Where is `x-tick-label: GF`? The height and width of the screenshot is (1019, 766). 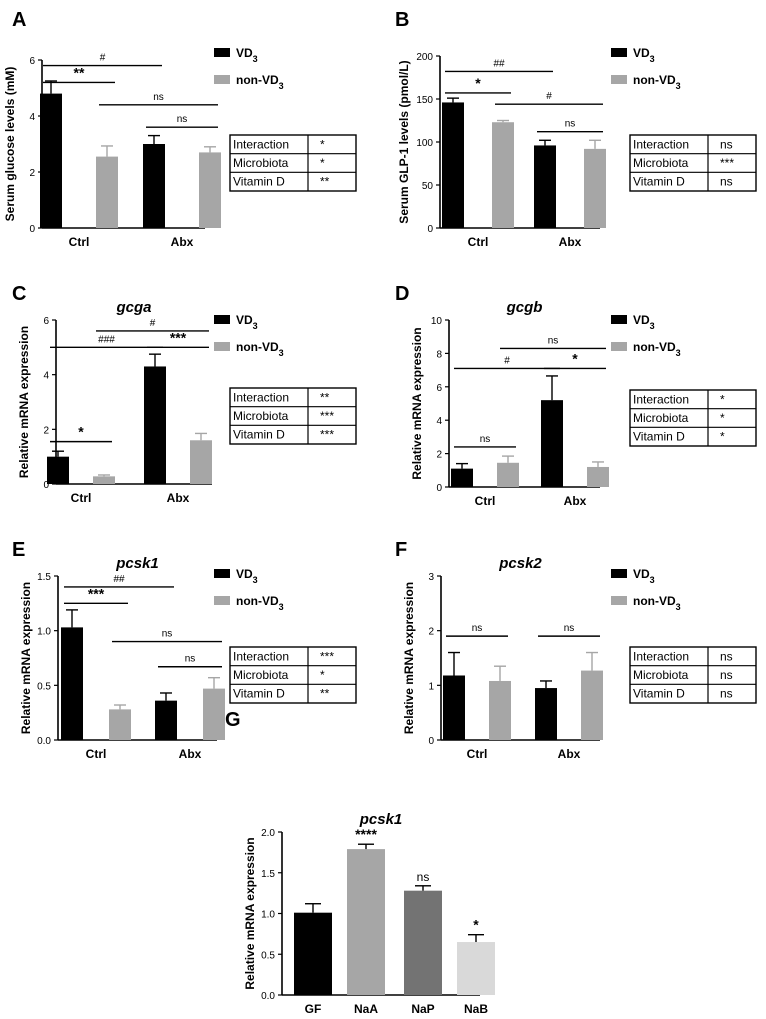
x-tick-label: GF is located at coordinates (313, 1009).